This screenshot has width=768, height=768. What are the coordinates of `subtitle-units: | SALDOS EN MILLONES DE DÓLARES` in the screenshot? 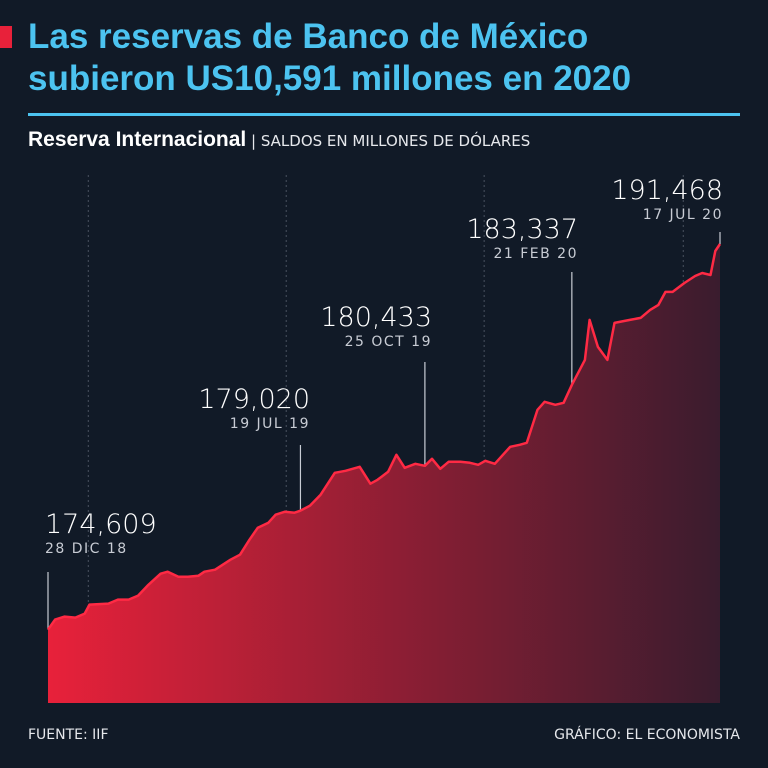 It's located at (391, 141).